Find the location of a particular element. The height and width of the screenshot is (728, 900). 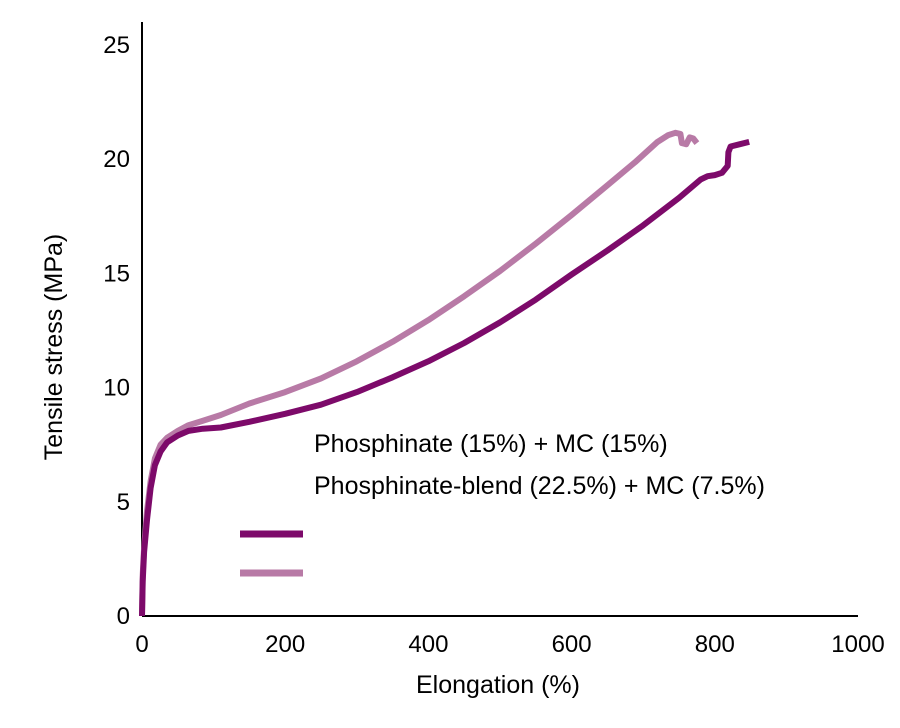

x-tick-label: 800 is located at coordinates (715, 644).